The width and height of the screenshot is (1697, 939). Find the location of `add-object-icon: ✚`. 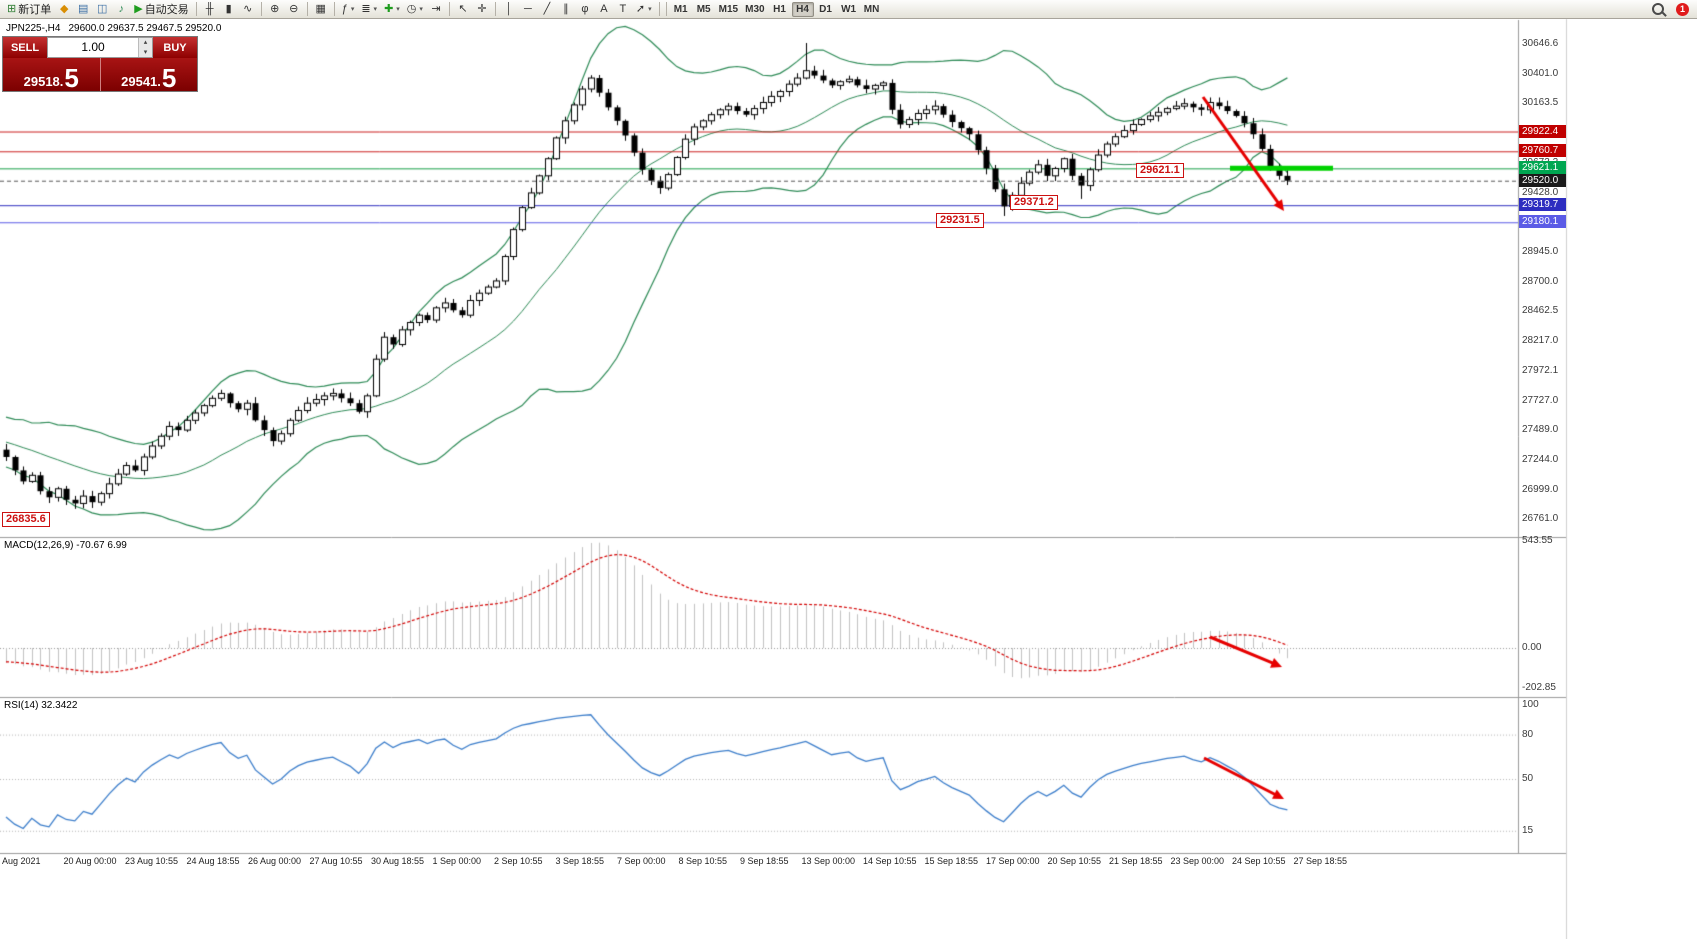

add-object-icon: ✚ is located at coordinates (389, 9).